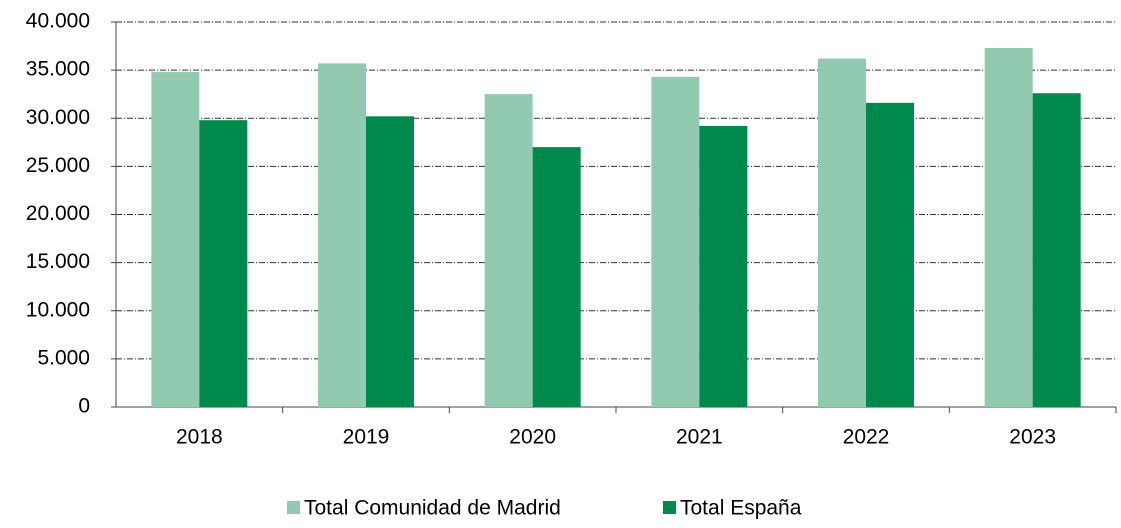 This screenshot has width=1121, height=528. I want to click on y-tick-label: 30.000, so click(58, 117).